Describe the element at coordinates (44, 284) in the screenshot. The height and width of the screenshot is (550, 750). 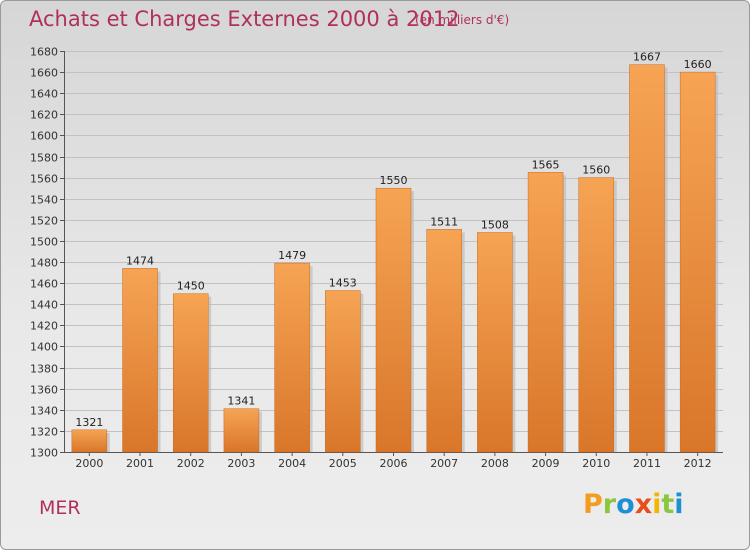
I see `y-tick-label: 1460` at that location.